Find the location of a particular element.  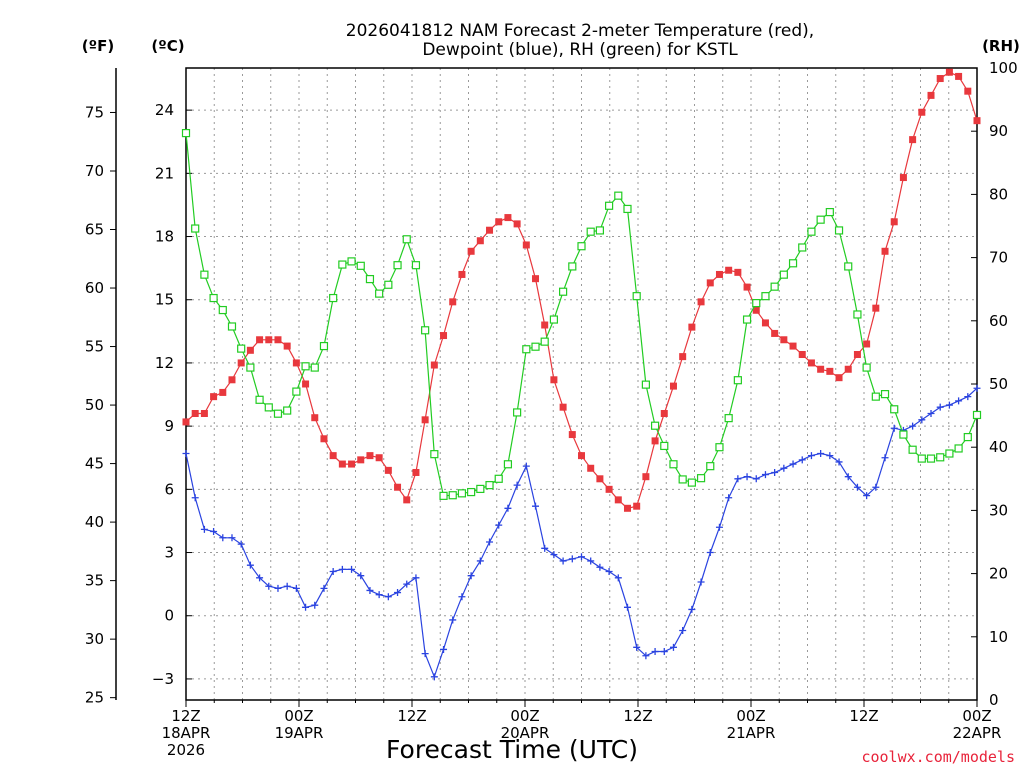

rh-tick-label: 30 is located at coordinates (998, 510).